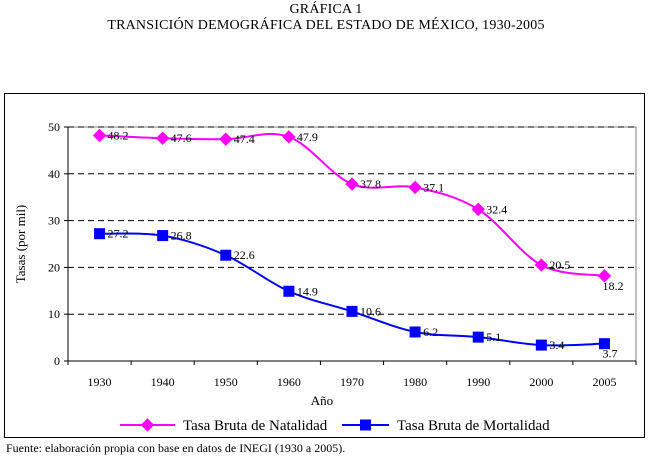 The width and height of the screenshot is (652, 459). Describe the element at coordinates (118, 234) in the screenshot. I see `data-label: 27.2` at that location.